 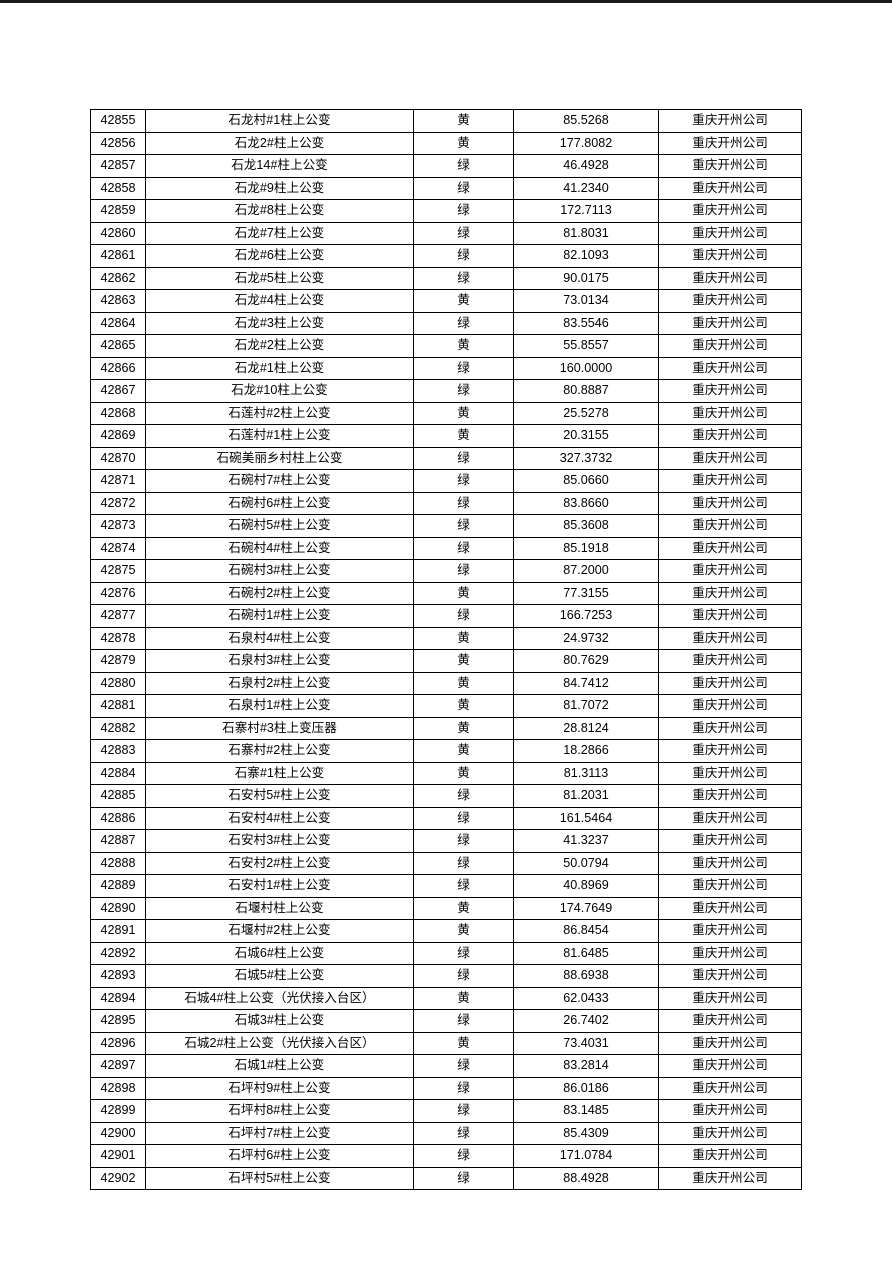 What do you see at coordinates (446, 548) in the screenshot?
I see `table-row: 42874 石碗村4#柱上公变绿 85.1918 重庆开州公司` at bounding box center [446, 548].